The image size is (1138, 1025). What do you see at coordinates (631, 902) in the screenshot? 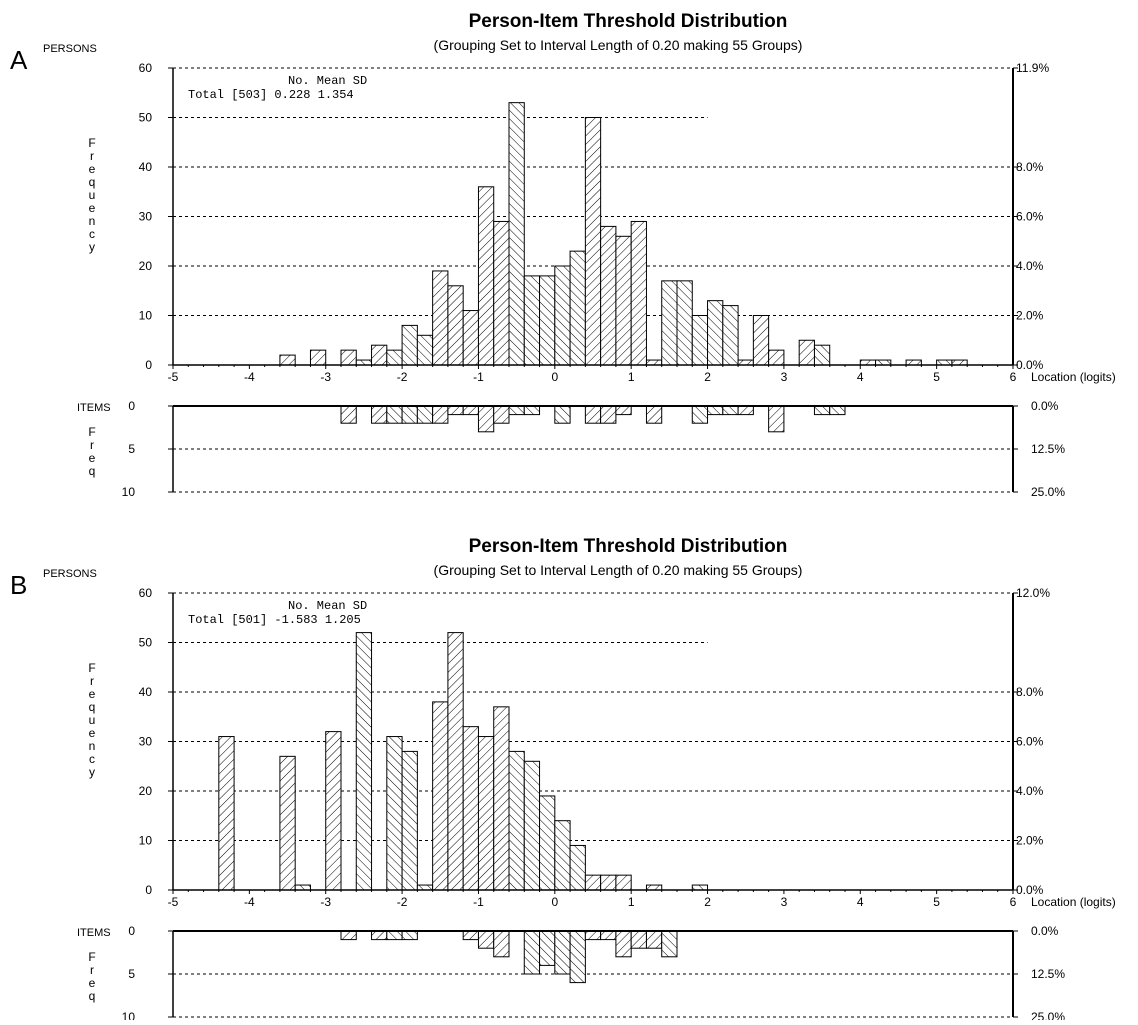
I see `x-tick-label: 1` at bounding box center [631, 902].